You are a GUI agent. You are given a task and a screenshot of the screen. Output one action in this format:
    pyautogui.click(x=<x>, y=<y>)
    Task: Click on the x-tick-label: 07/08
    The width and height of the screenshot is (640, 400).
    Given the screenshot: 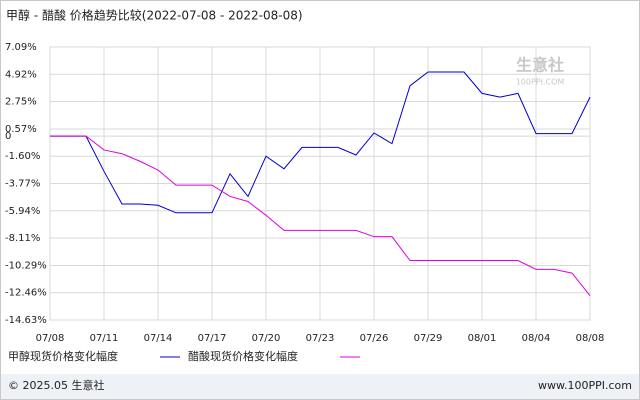 What is the action you would take?
    pyautogui.click(x=50, y=338)
    